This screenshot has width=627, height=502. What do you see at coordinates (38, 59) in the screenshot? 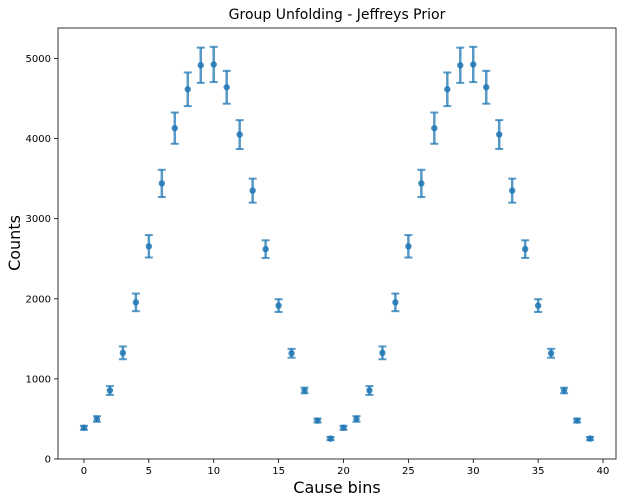
I see `y-tick-label: 5000` at bounding box center [38, 59].